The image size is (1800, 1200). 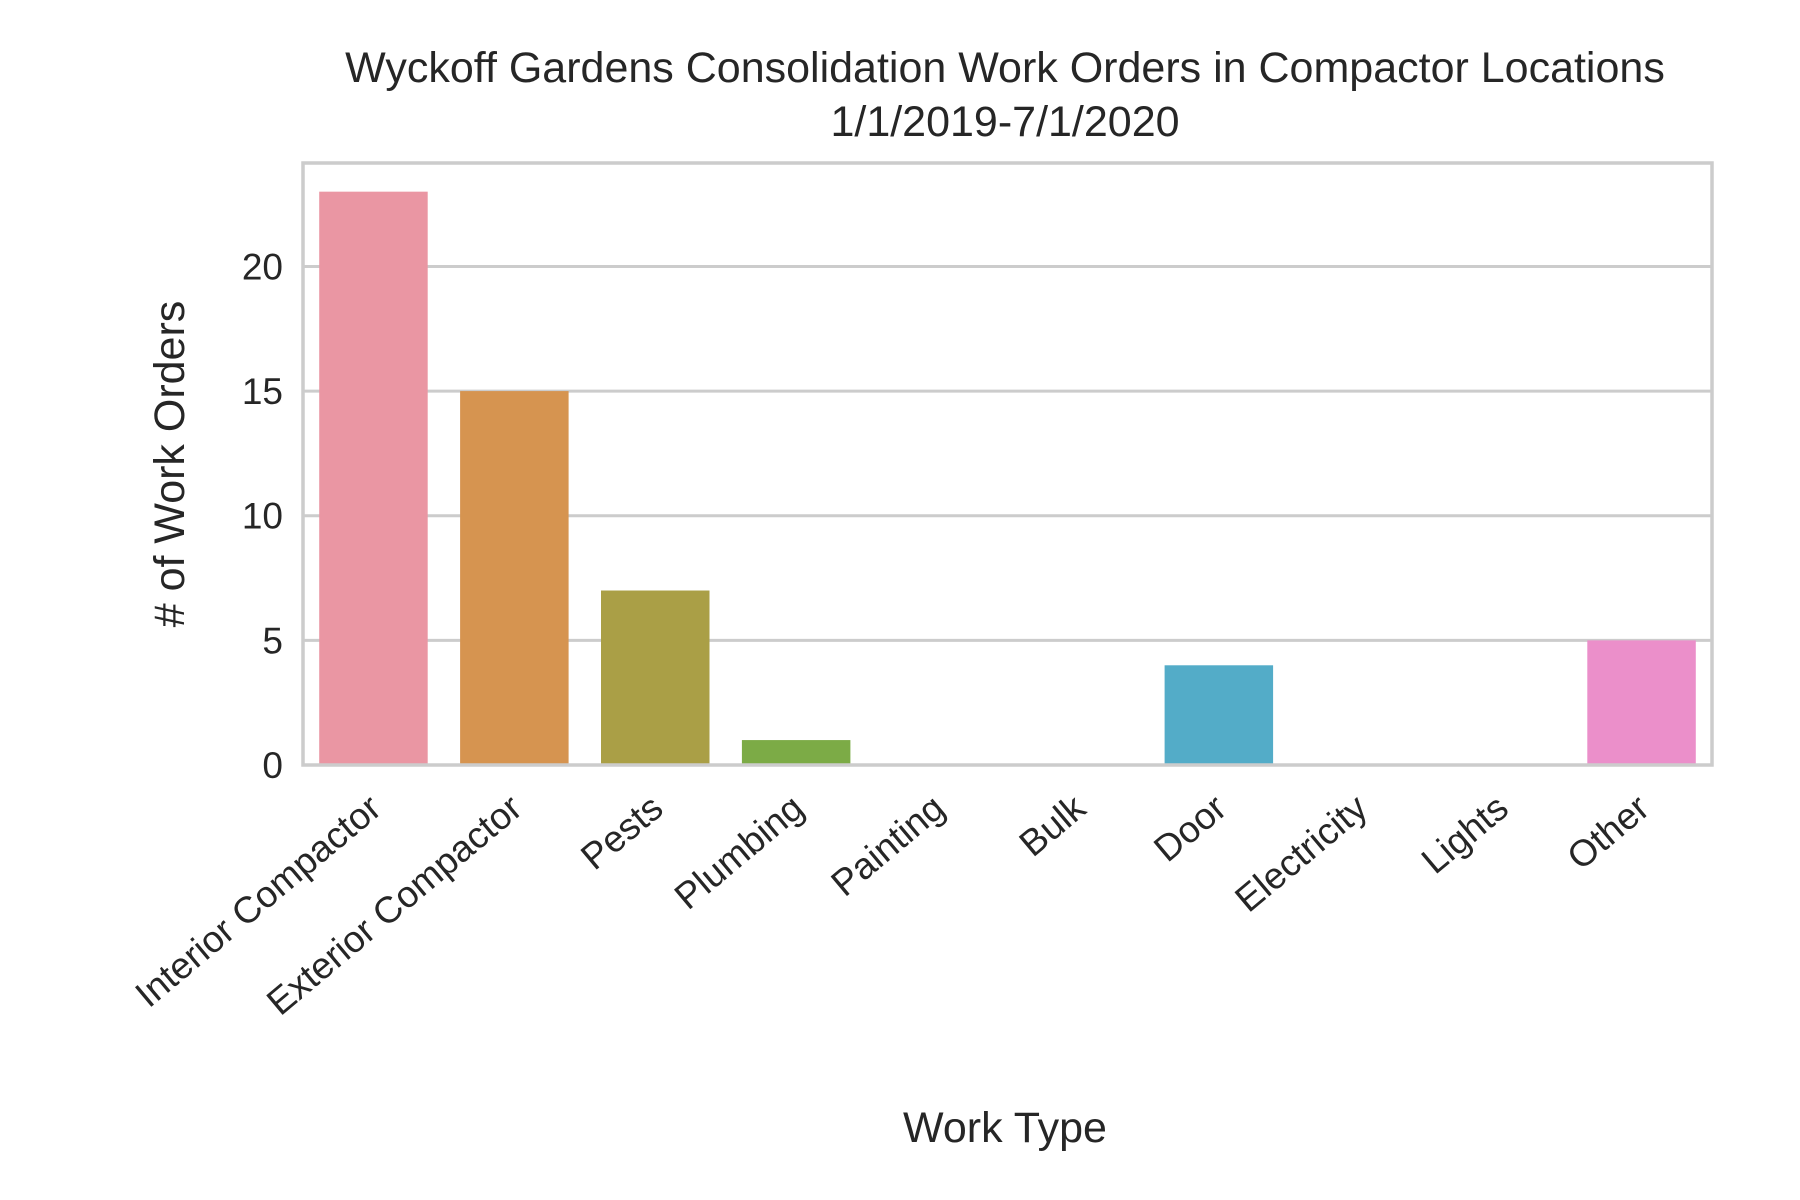 I want to click on x-tick-label: Exterior Compactor, so click(x=394, y=905).